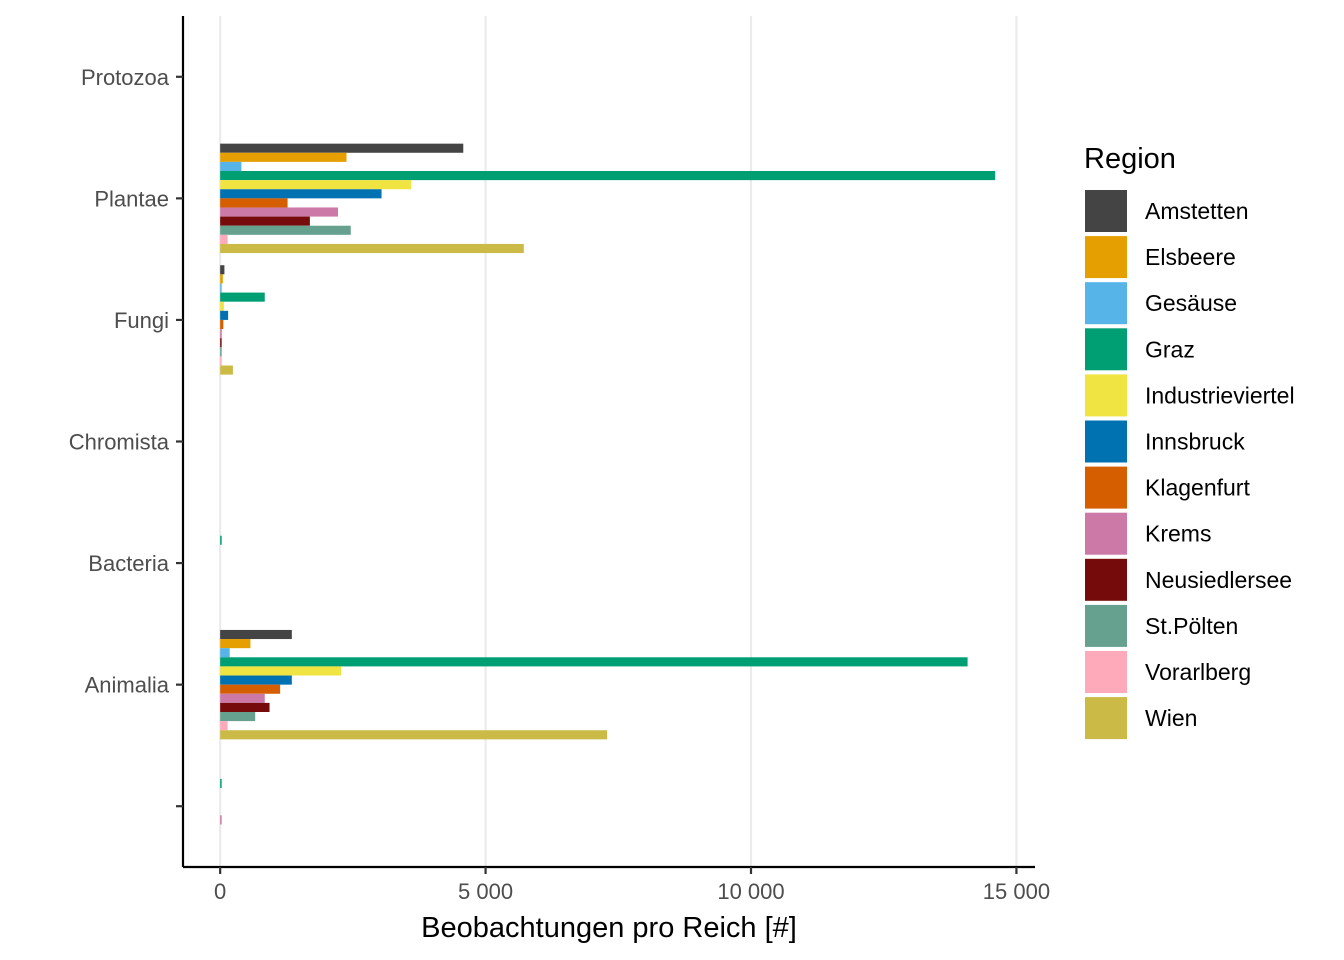  What do you see at coordinates (1178, 534) in the screenshot?
I see `legend-label-krems: Krems` at bounding box center [1178, 534].